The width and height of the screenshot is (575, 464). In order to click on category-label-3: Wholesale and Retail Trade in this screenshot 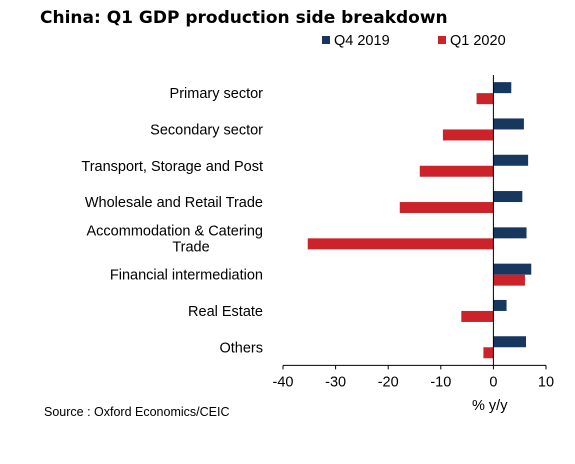, I will do `click(174, 203)`.